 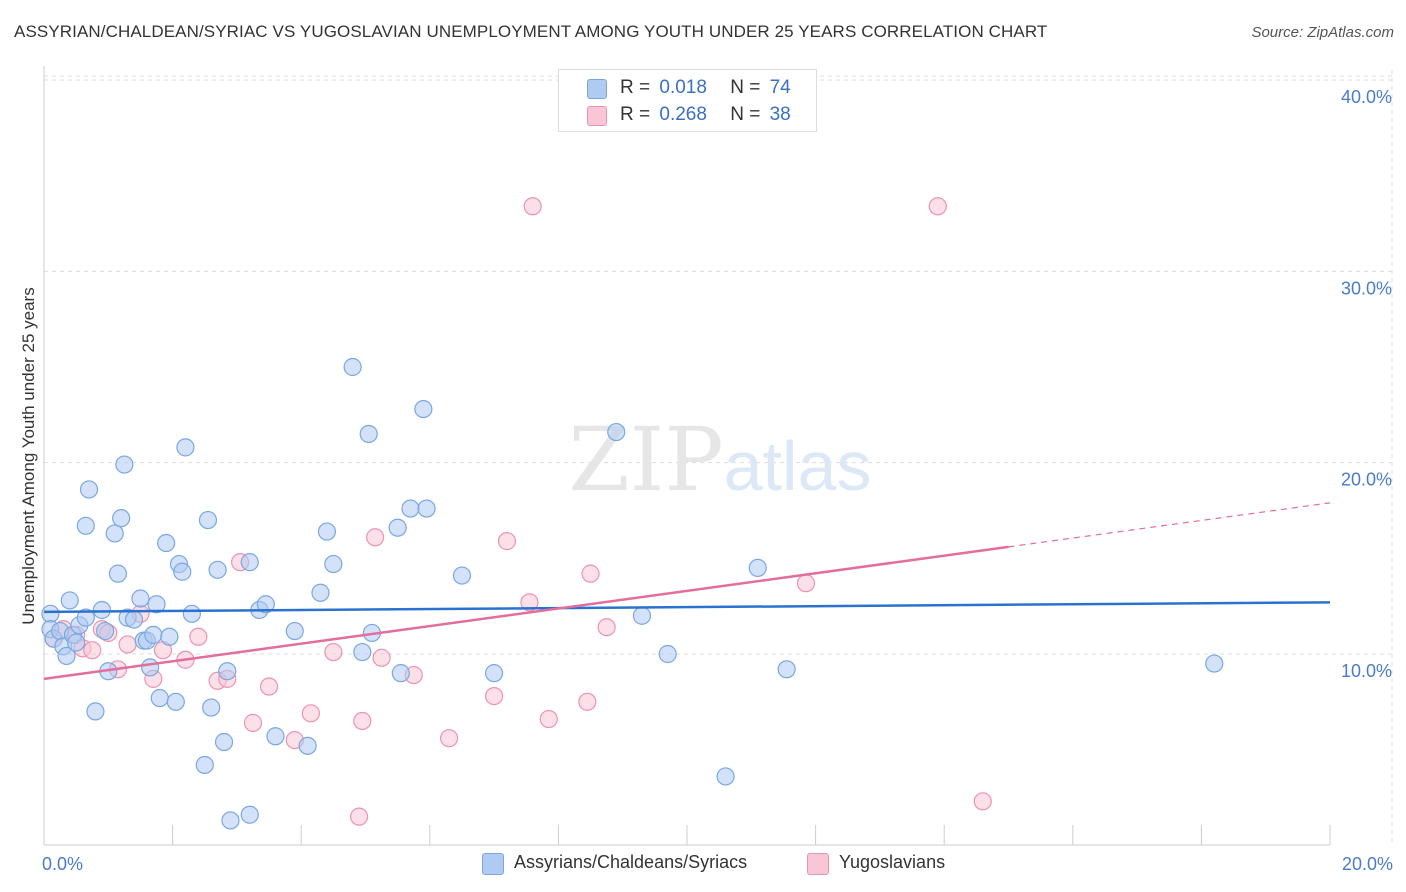 What do you see at coordinates (687, 100) in the screenshot?
I see `legend: R = 0.018 N = 74 R = 0.268 N = 38` at bounding box center [687, 100].